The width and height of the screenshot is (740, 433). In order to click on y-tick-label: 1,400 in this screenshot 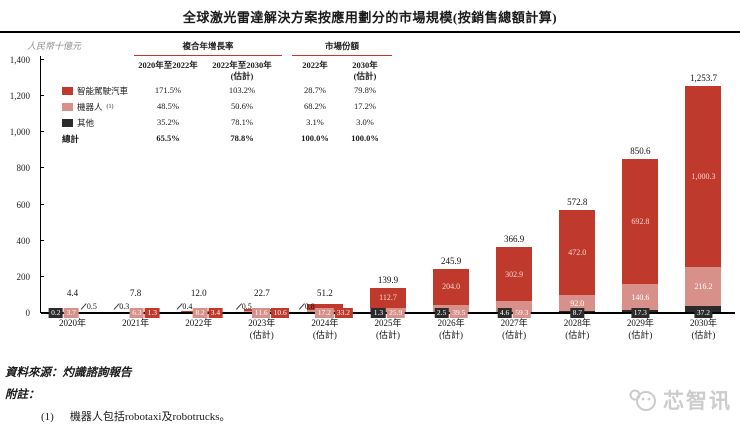, I will do `click(19, 60)`.